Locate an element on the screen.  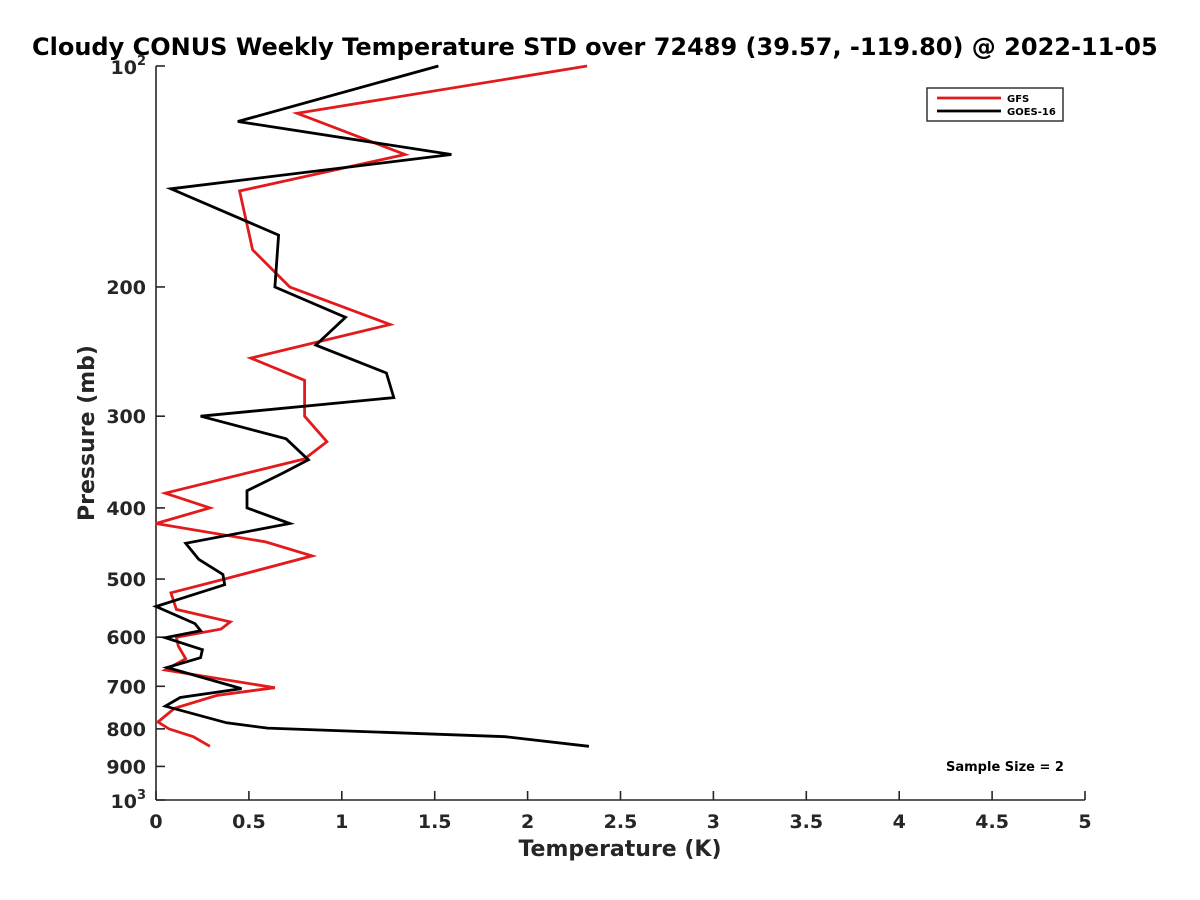
x-tick-label: 2 is located at coordinates (527, 822).